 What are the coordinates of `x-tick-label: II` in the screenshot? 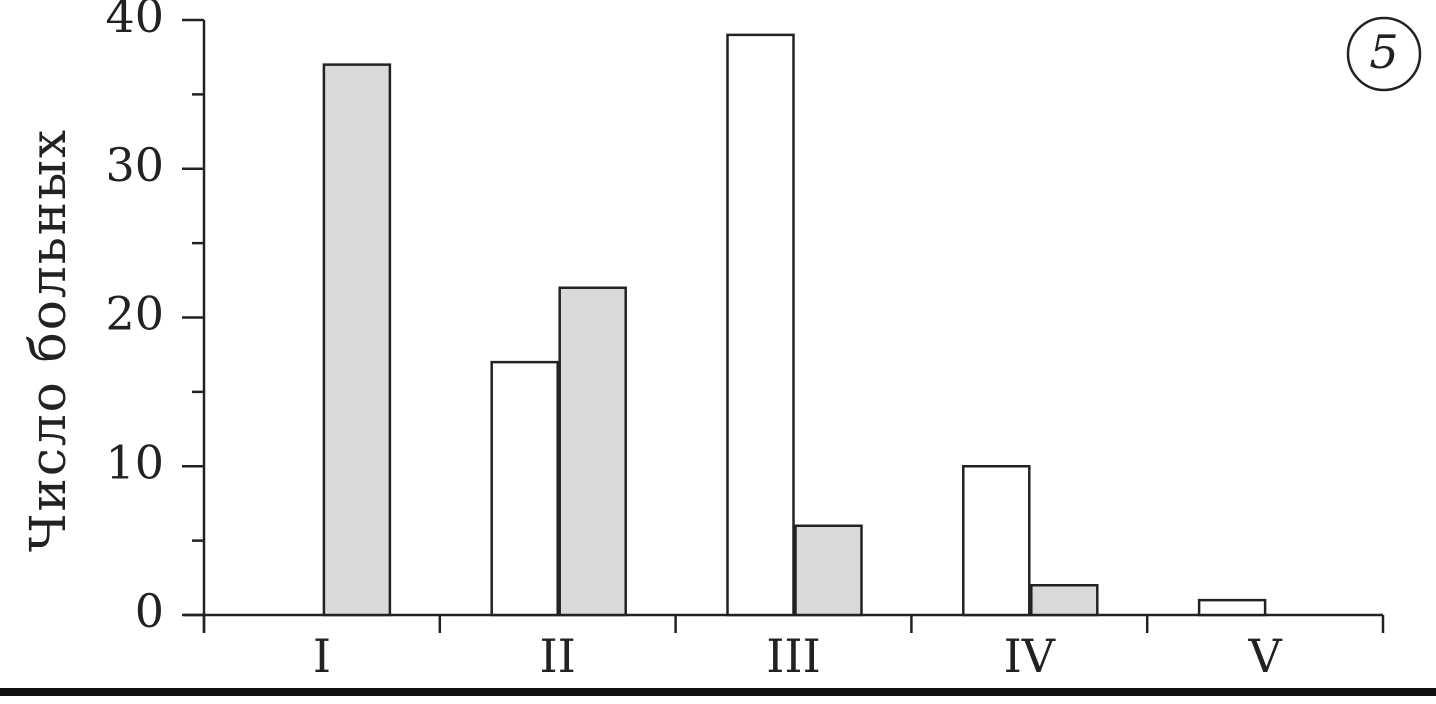 It's located at (558, 656).